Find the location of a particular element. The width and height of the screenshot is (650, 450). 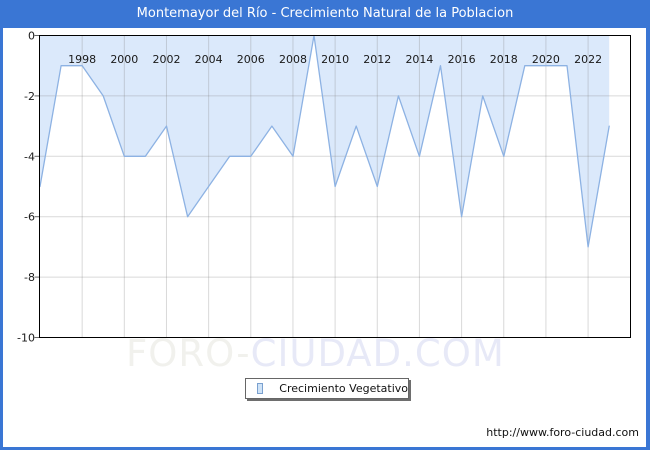

y-tick-label: -10 is located at coordinates (26, 338).